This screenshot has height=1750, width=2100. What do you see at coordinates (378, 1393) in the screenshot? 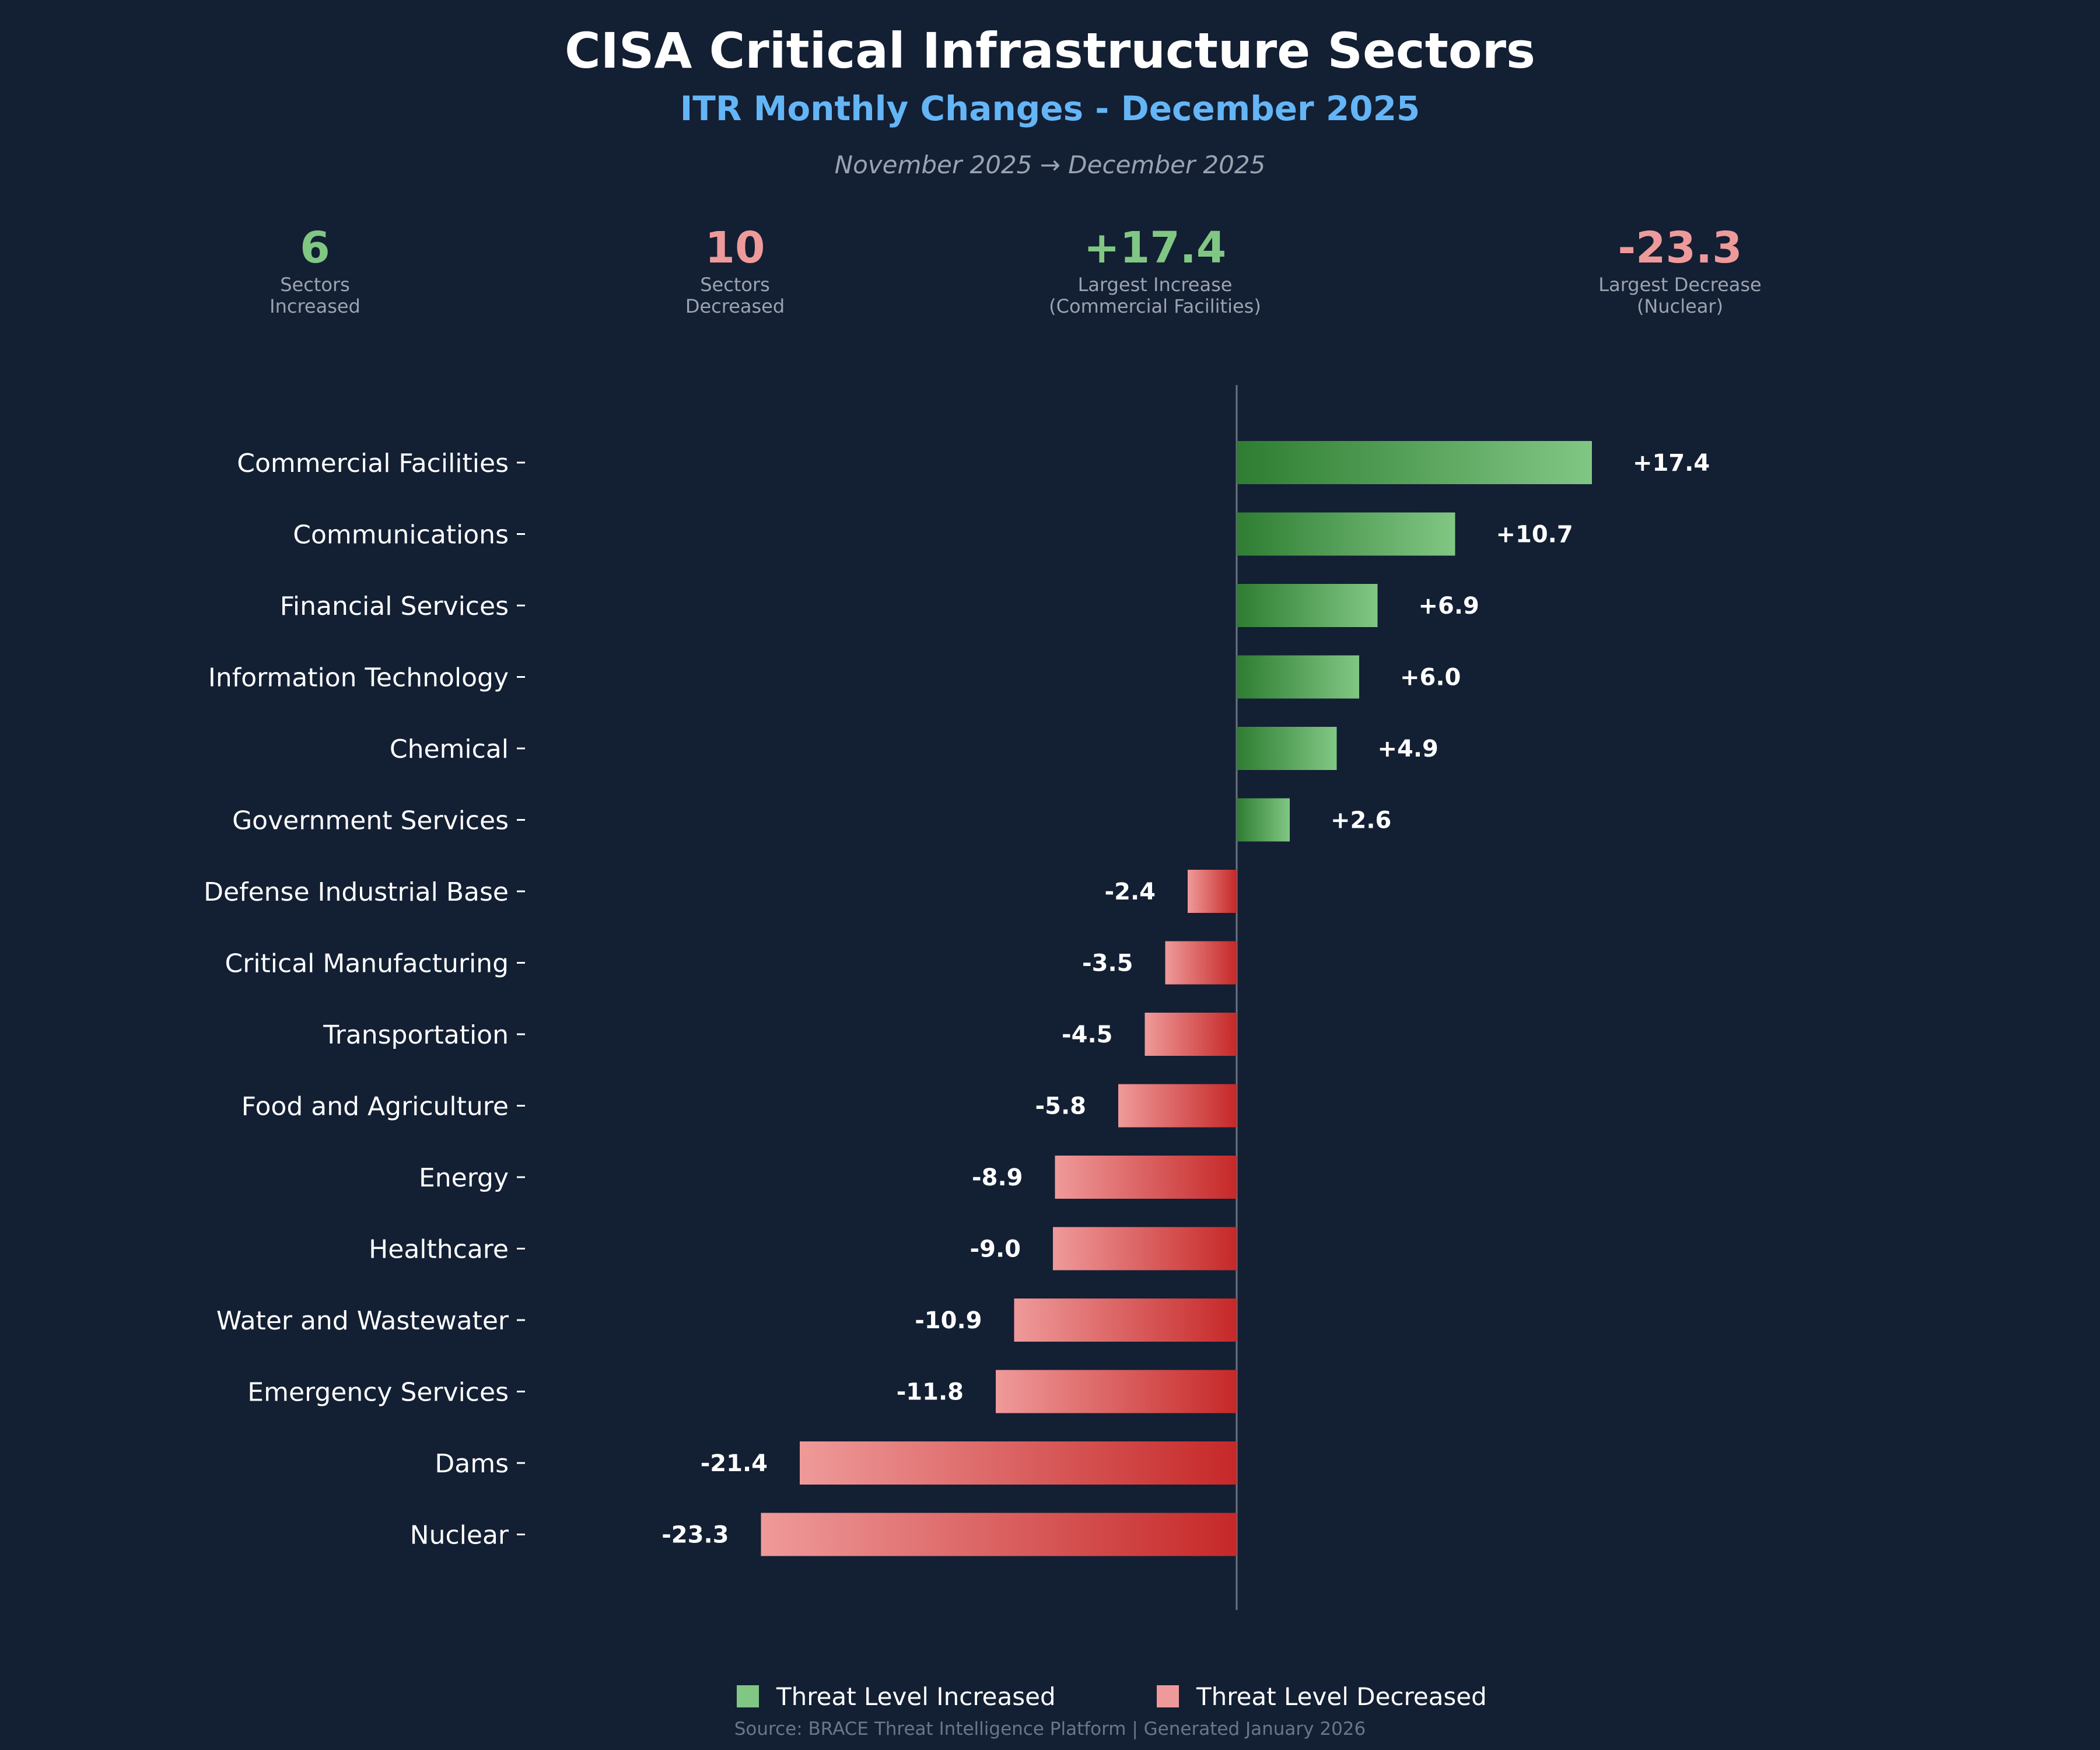
I see `category-label: Emergency Services` at bounding box center [378, 1393].